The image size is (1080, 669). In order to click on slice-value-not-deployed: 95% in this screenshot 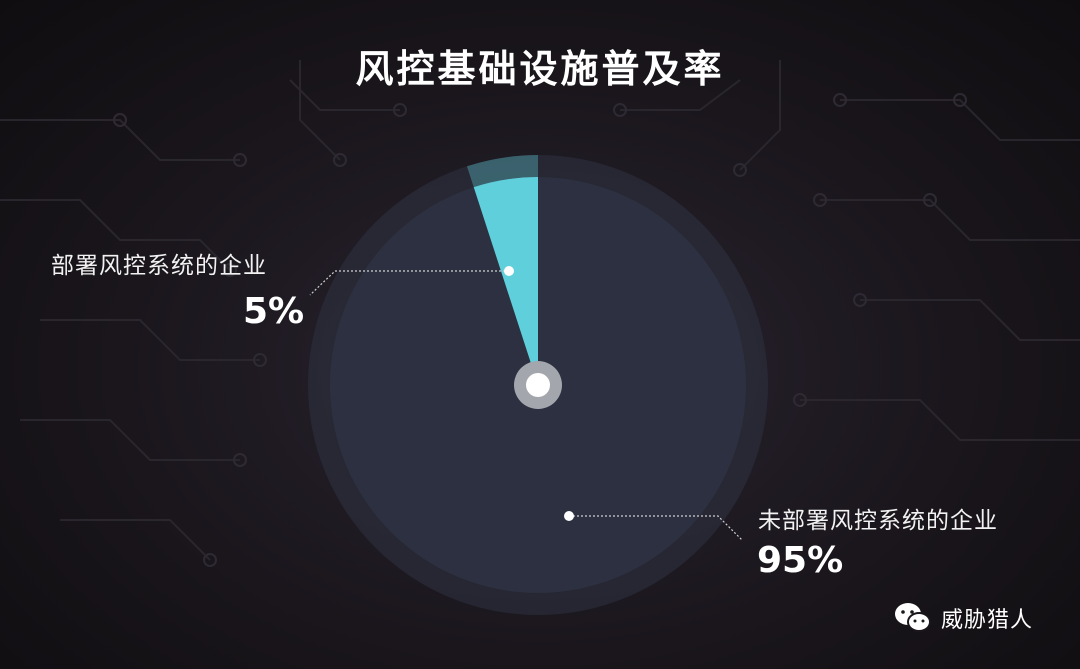, I will do `click(800, 560)`.